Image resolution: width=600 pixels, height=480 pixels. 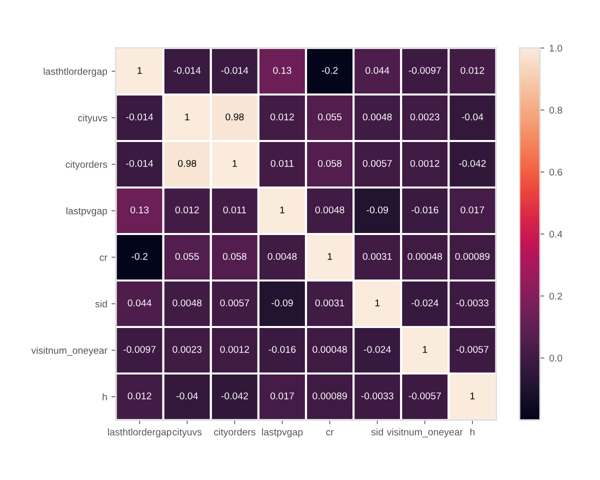 What do you see at coordinates (377, 432) in the screenshot?
I see `x-tick-label: sid` at bounding box center [377, 432].